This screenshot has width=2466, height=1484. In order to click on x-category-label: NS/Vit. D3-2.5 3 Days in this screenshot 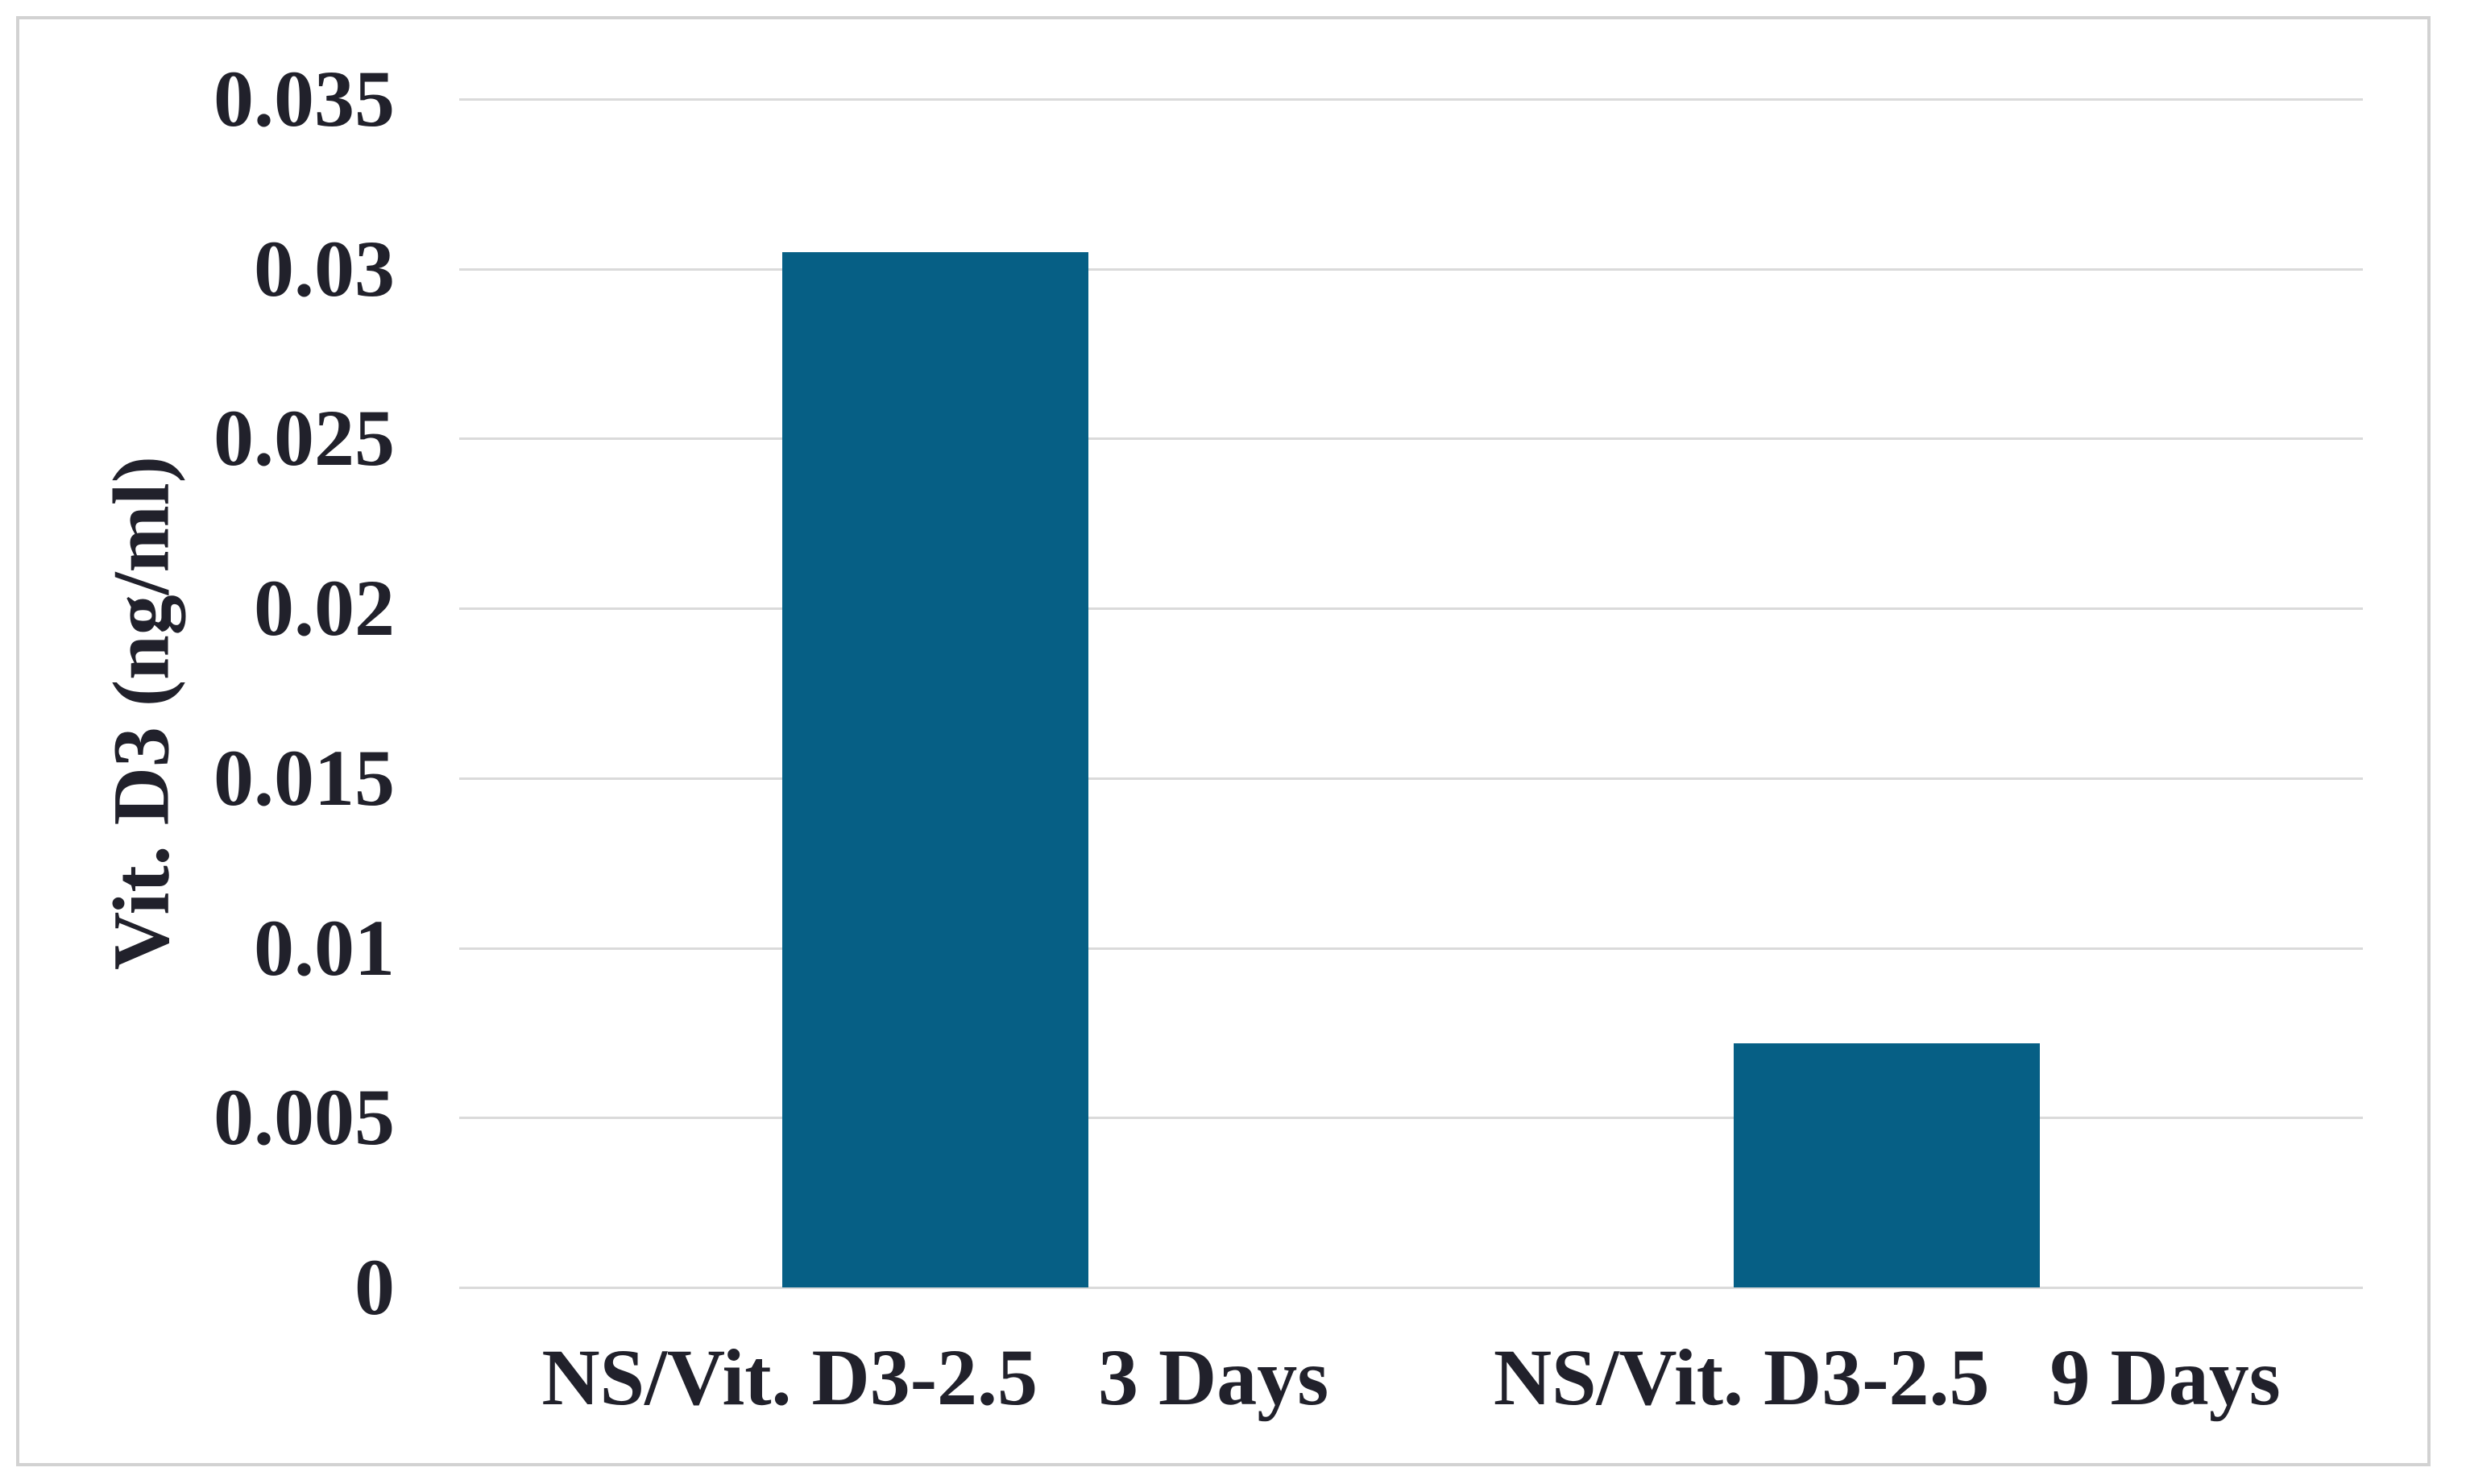, I will do `click(935, 1377)`.